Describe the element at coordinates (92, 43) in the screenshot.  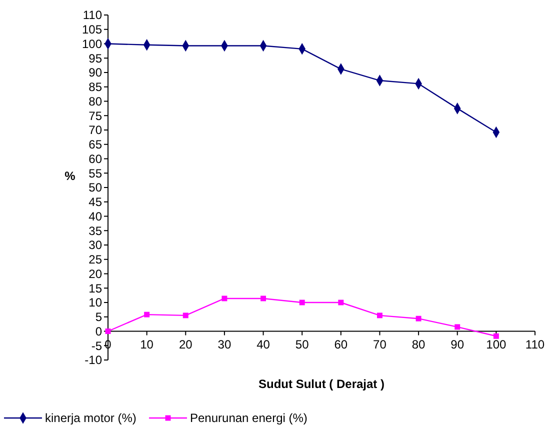
I see `y-tick-label: 100` at that location.